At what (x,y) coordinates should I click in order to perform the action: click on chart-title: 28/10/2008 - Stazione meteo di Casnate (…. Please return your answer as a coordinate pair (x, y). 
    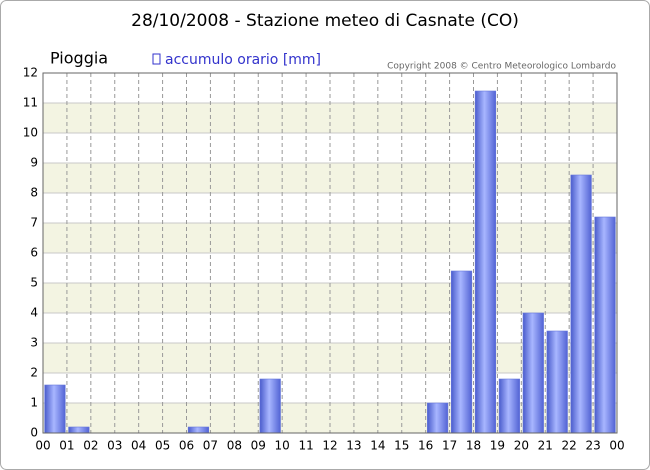
    Looking at the image, I should click on (325, 21).